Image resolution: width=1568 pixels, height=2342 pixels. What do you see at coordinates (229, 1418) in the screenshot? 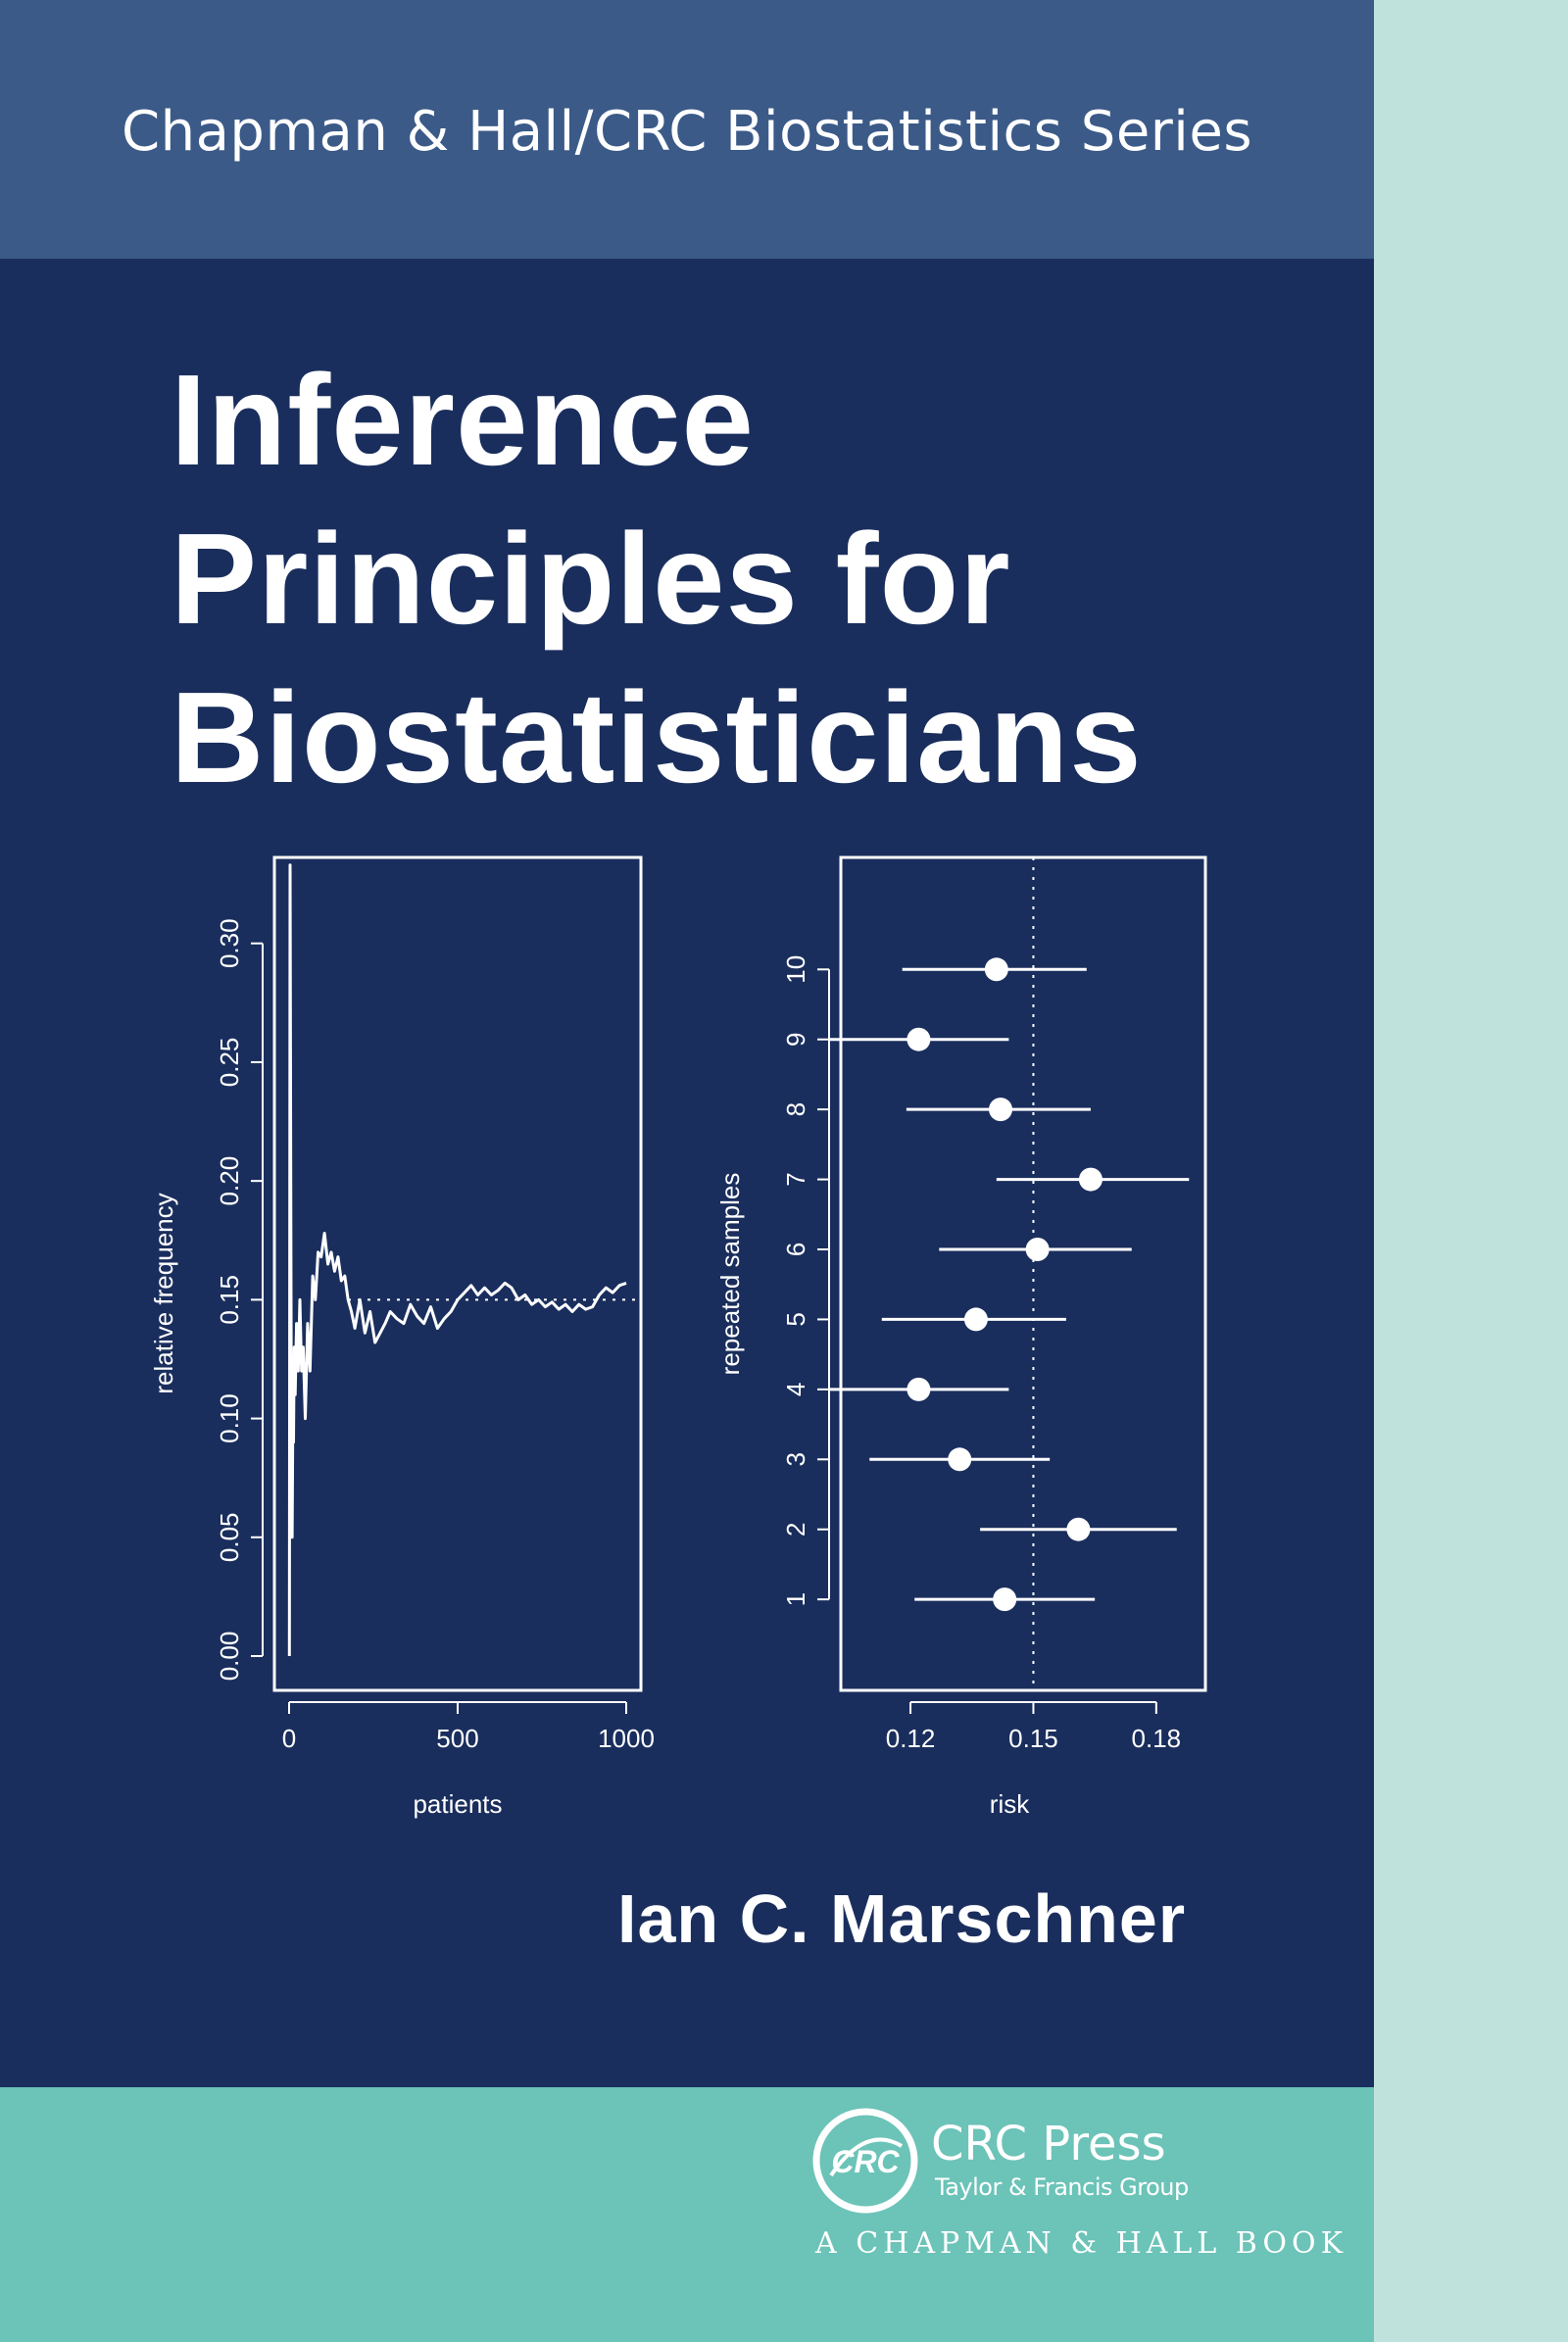
I see `y-tick-label: 0.10` at bounding box center [229, 1418].